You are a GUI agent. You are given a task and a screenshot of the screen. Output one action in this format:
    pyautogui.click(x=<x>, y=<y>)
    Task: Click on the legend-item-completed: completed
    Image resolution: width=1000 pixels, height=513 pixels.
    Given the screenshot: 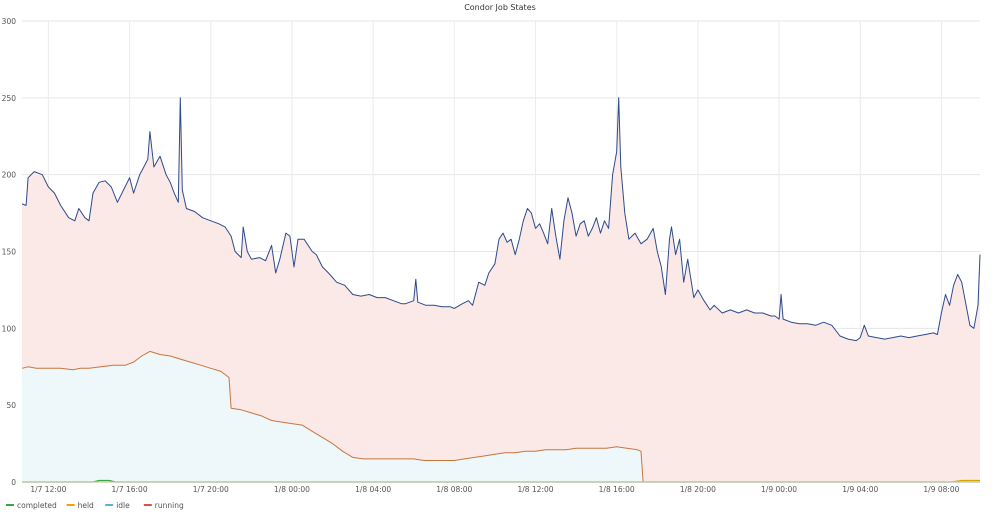 What is the action you would take?
    pyautogui.click(x=31, y=505)
    